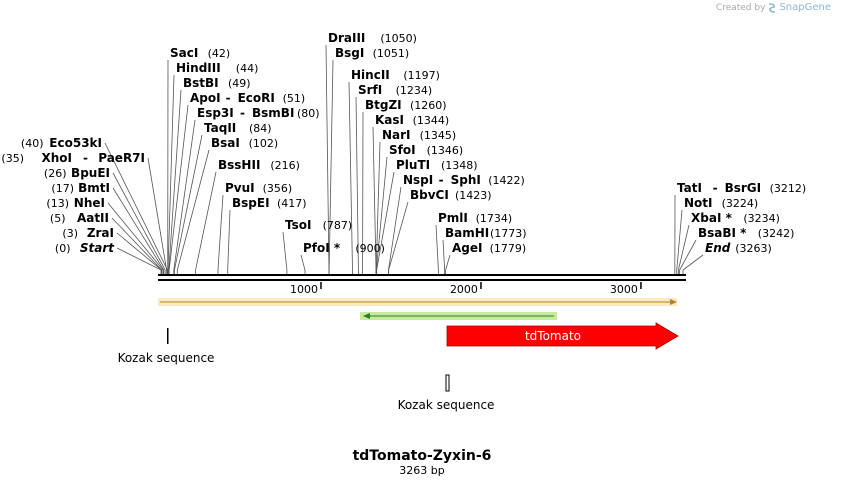 The height and width of the screenshot is (486, 845). Describe the element at coordinates (264, 143) in the screenshot. I see `site-position: (102)` at that location.